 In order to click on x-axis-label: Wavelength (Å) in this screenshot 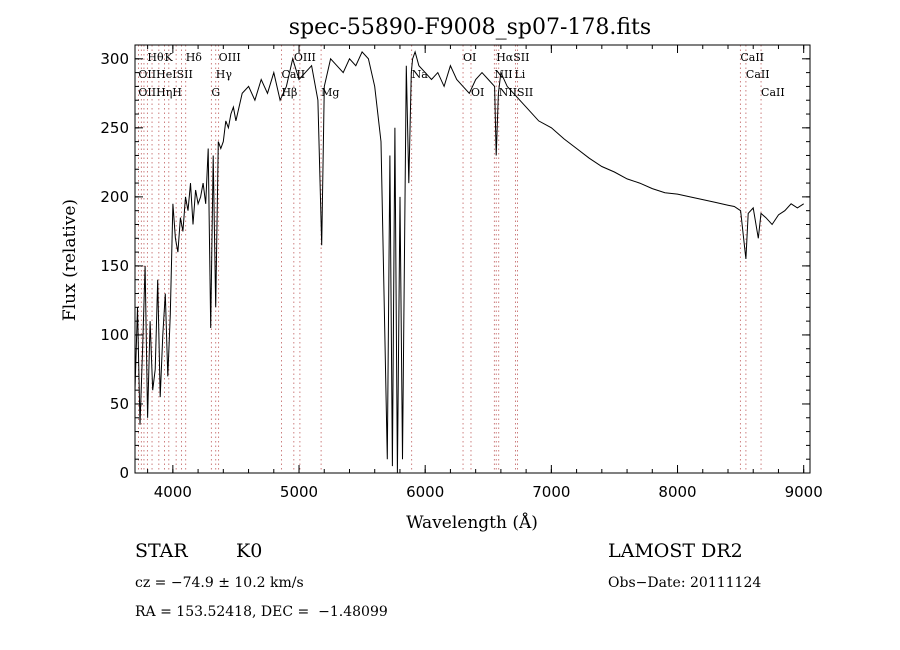, I will do `click(472, 522)`.